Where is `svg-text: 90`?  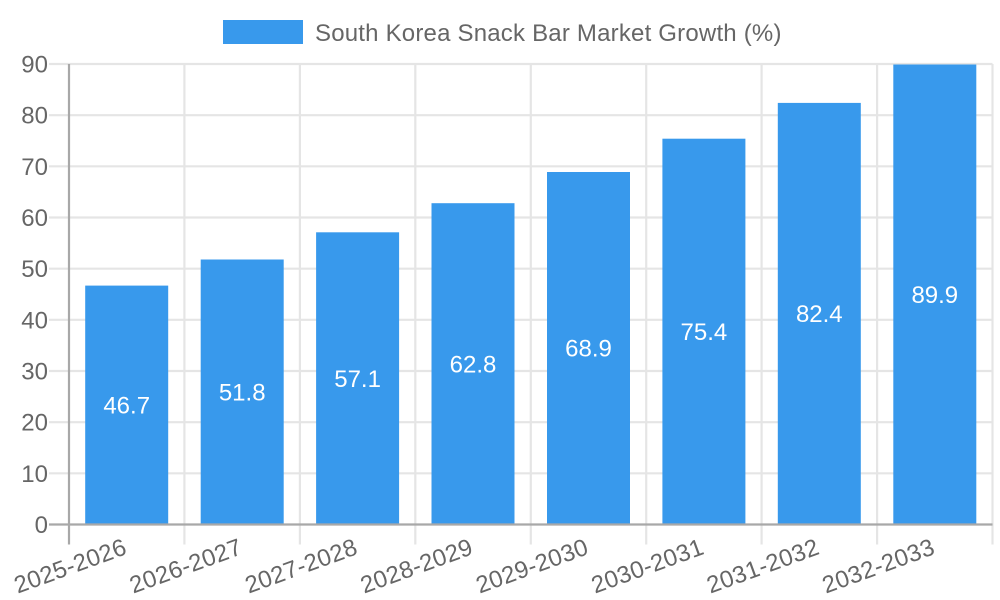
svg-text: 90 is located at coordinates (34, 65).